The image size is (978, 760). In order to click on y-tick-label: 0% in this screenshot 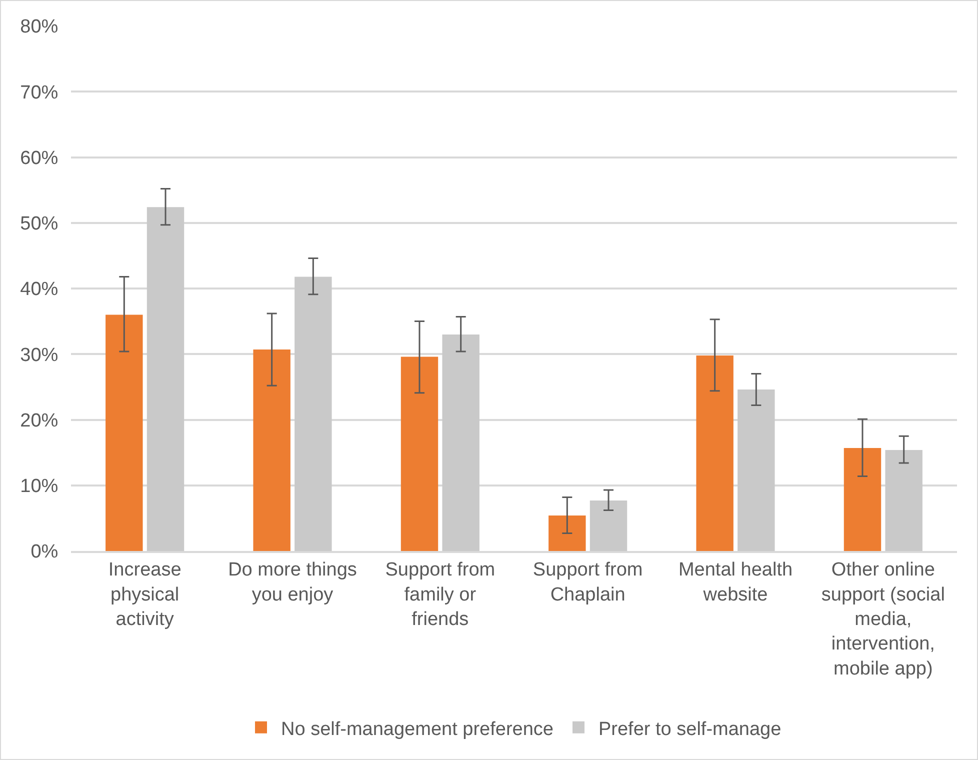, I will do `click(44, 552)`.